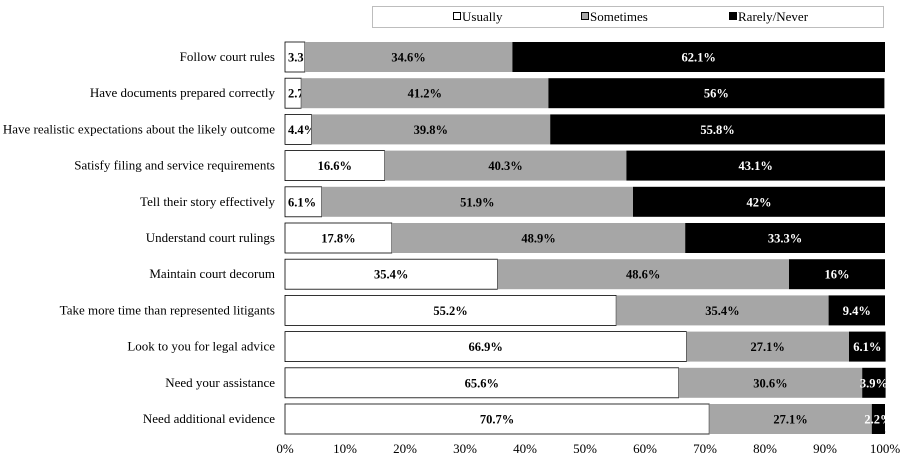 The width and height of the screenshot is (906, 458). I want to click on data-label-usually-tell-their-story-effectively: 6.1%, so click(302, 202).